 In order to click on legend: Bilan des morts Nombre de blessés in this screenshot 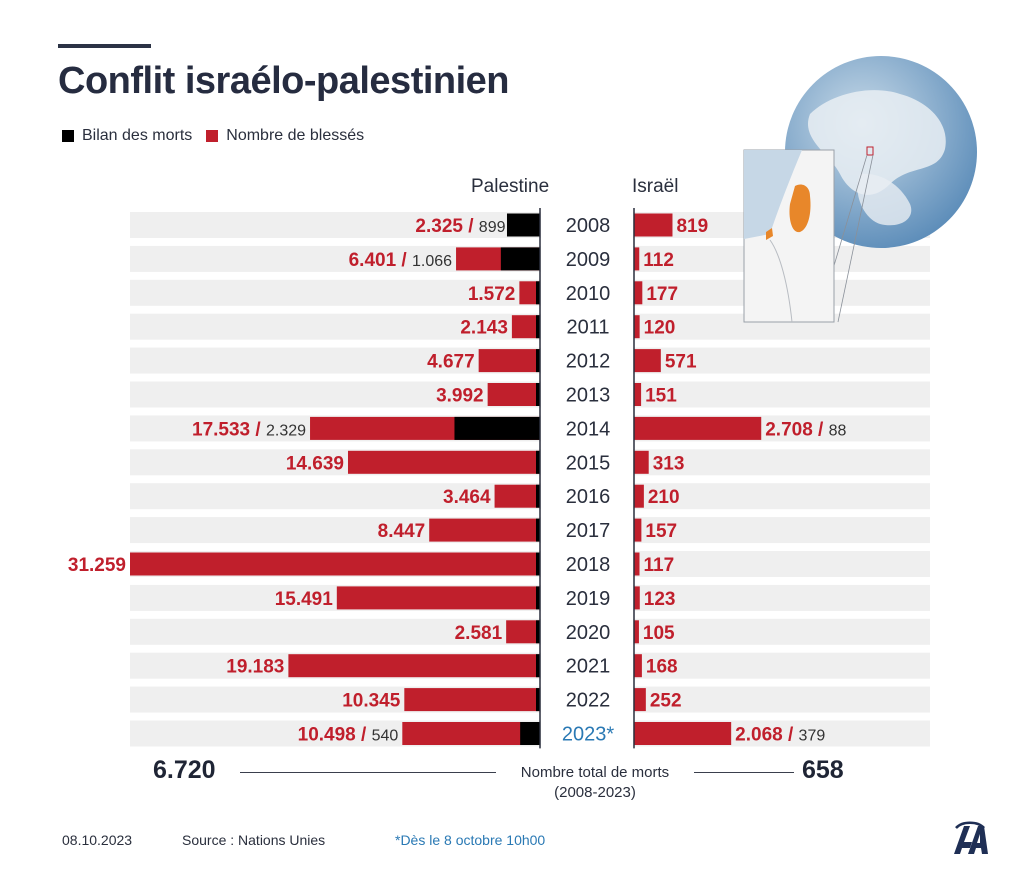, I will do `click(213, 136)`.